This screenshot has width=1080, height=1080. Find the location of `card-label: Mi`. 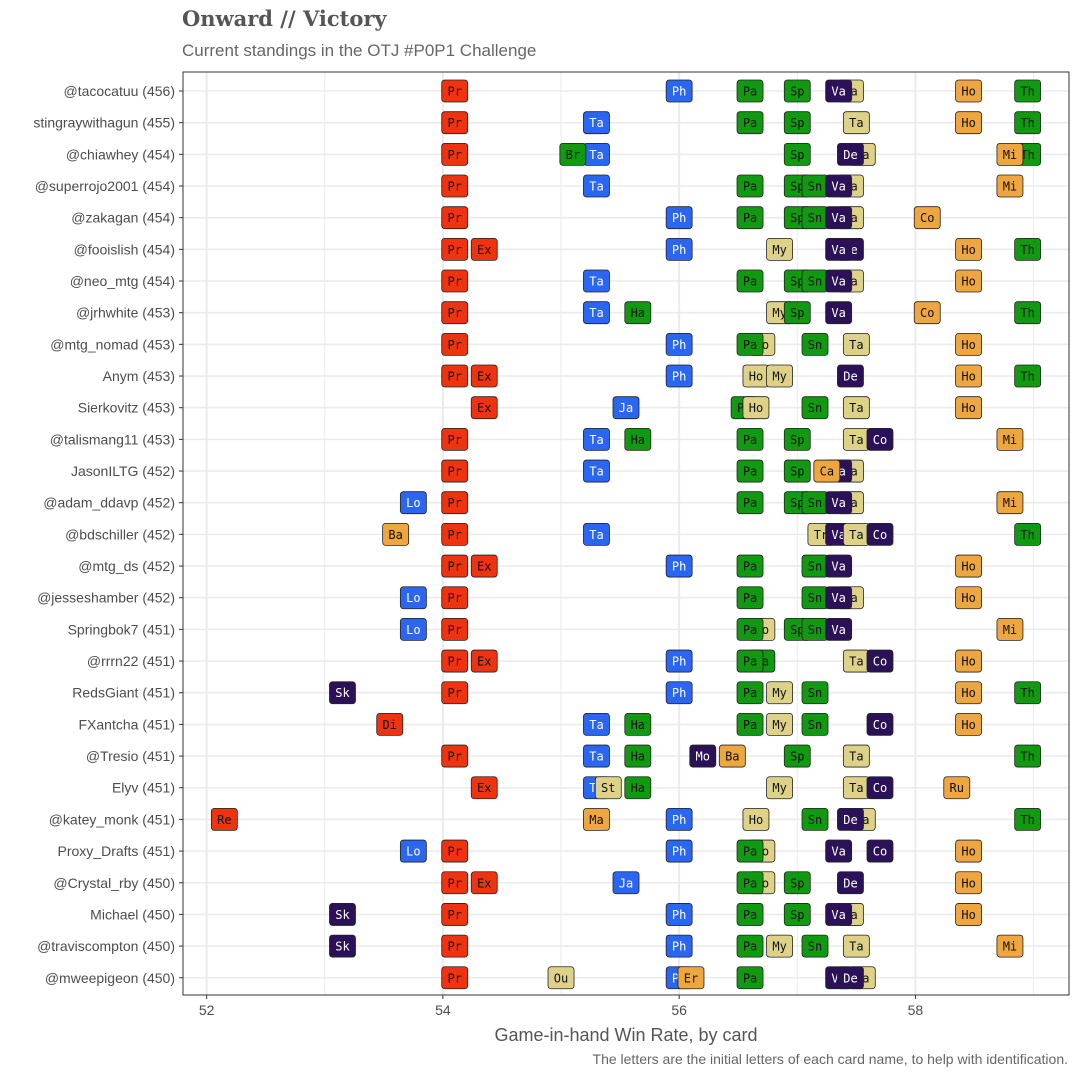

card-label: Mi is located at coordinates (1010, 186).